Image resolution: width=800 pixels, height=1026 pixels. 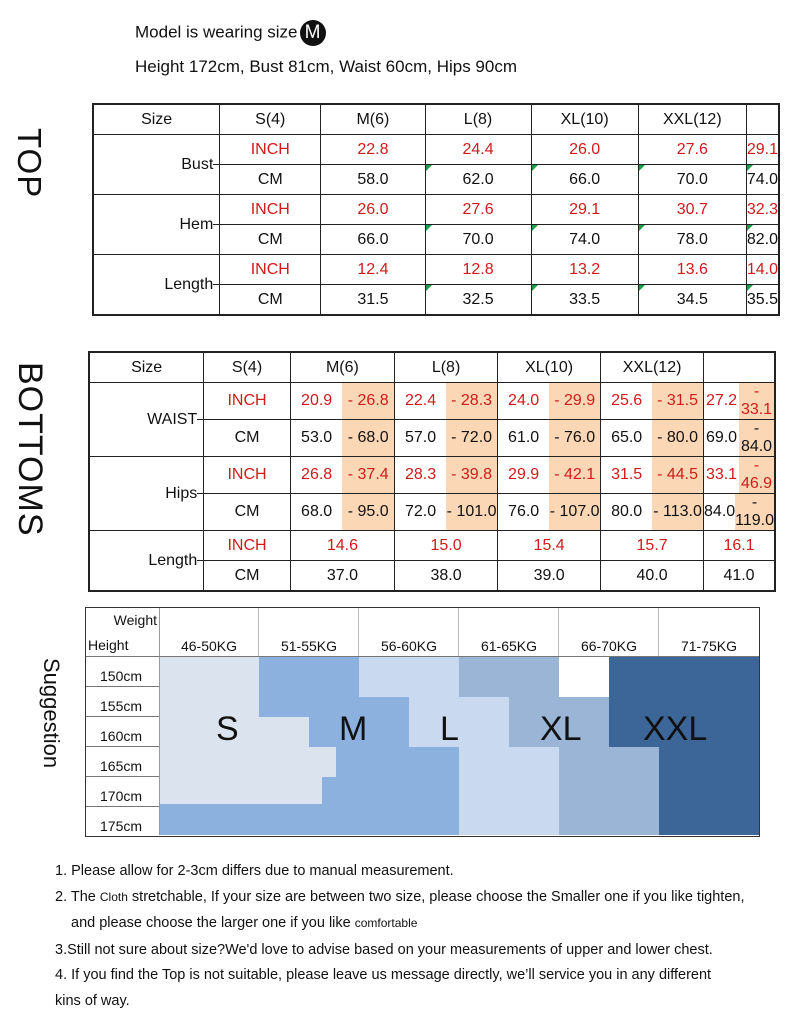 I want to click on bottoms-measure-label: Hips, so click(x=181, y=493).